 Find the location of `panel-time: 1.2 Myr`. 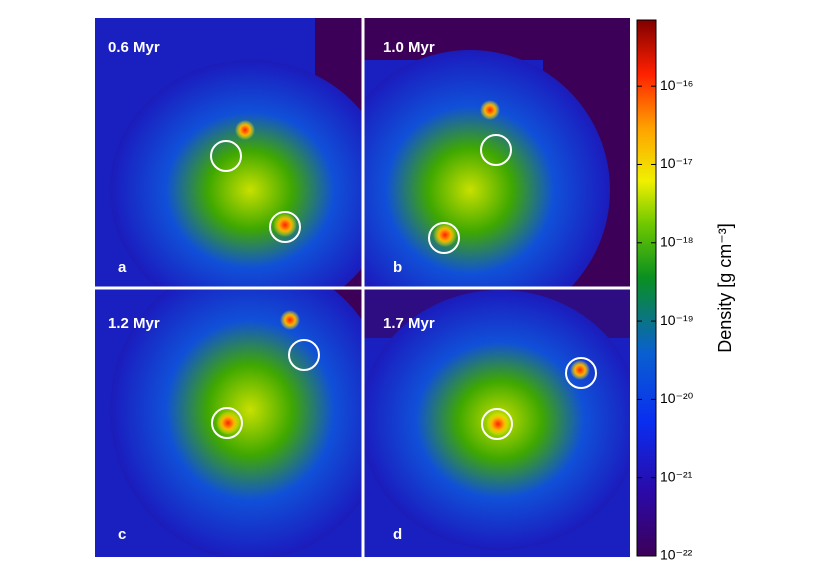

panel-time: 1.2 Myr is located at coordinates (134, 323).